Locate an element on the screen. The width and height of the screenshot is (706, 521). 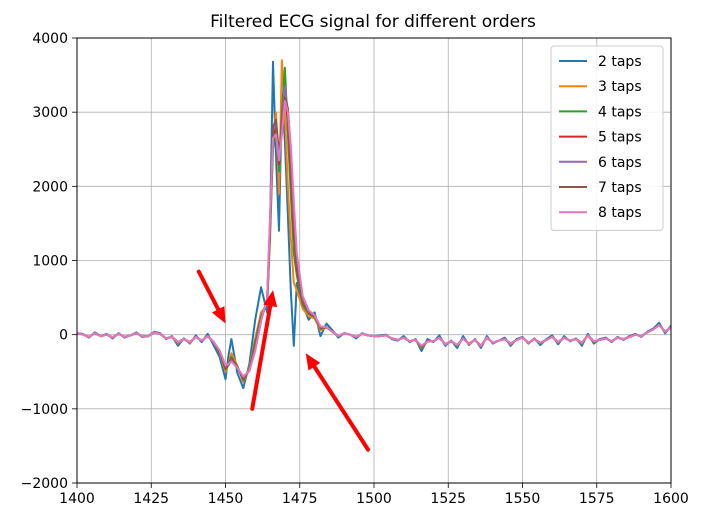
y-tick-label: −2000 is located at coordinates (44, 484).